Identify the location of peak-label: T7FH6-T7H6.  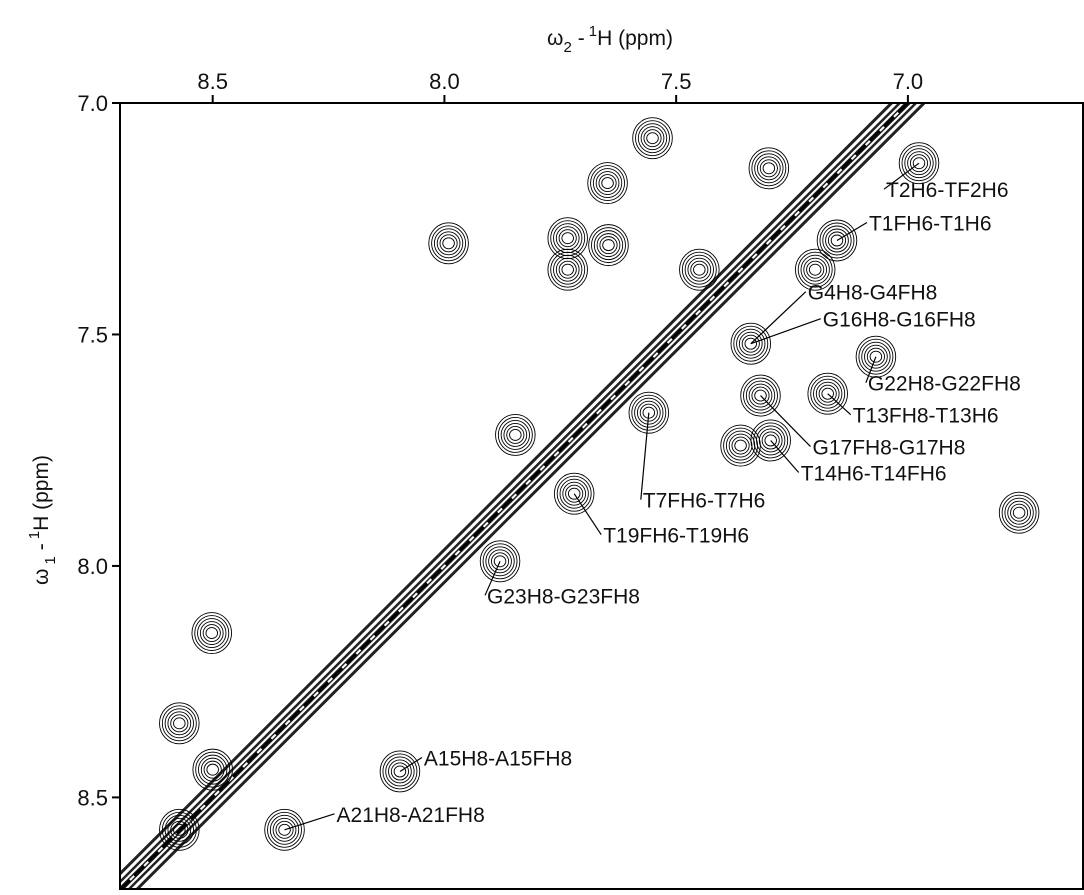
(704, 501).